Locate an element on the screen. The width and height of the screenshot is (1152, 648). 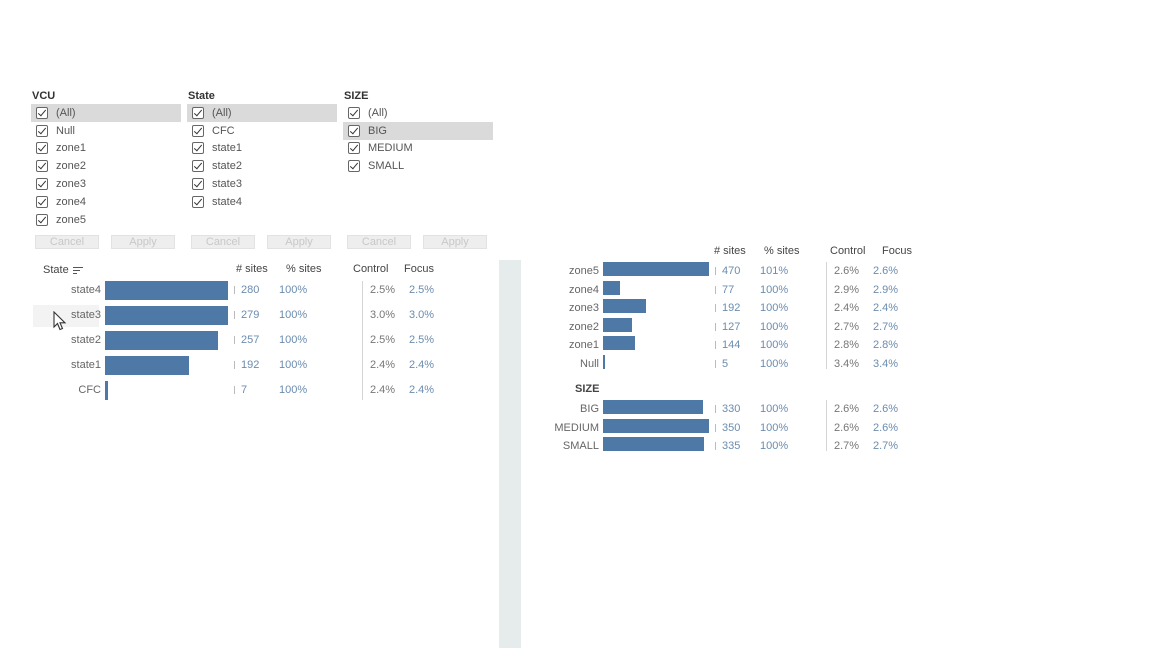
size-filter-buttons: Cancel Apply is located at coordinates (417, 242).